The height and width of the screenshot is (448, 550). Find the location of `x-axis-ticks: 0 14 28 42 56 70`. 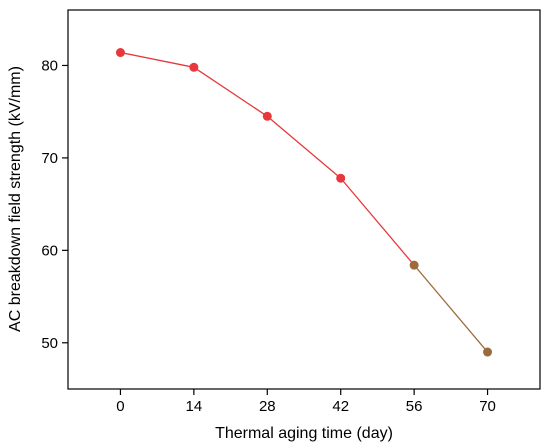

x-axis-ticks: 0 14 28 42 56 70 is located at coordinates (306, 402).